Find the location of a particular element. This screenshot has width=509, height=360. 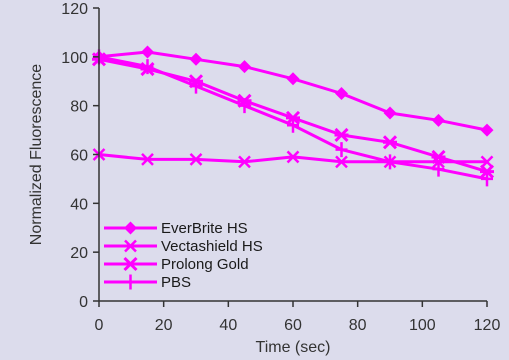

y-tick-label: 80 is located at coordinates (79, 107).